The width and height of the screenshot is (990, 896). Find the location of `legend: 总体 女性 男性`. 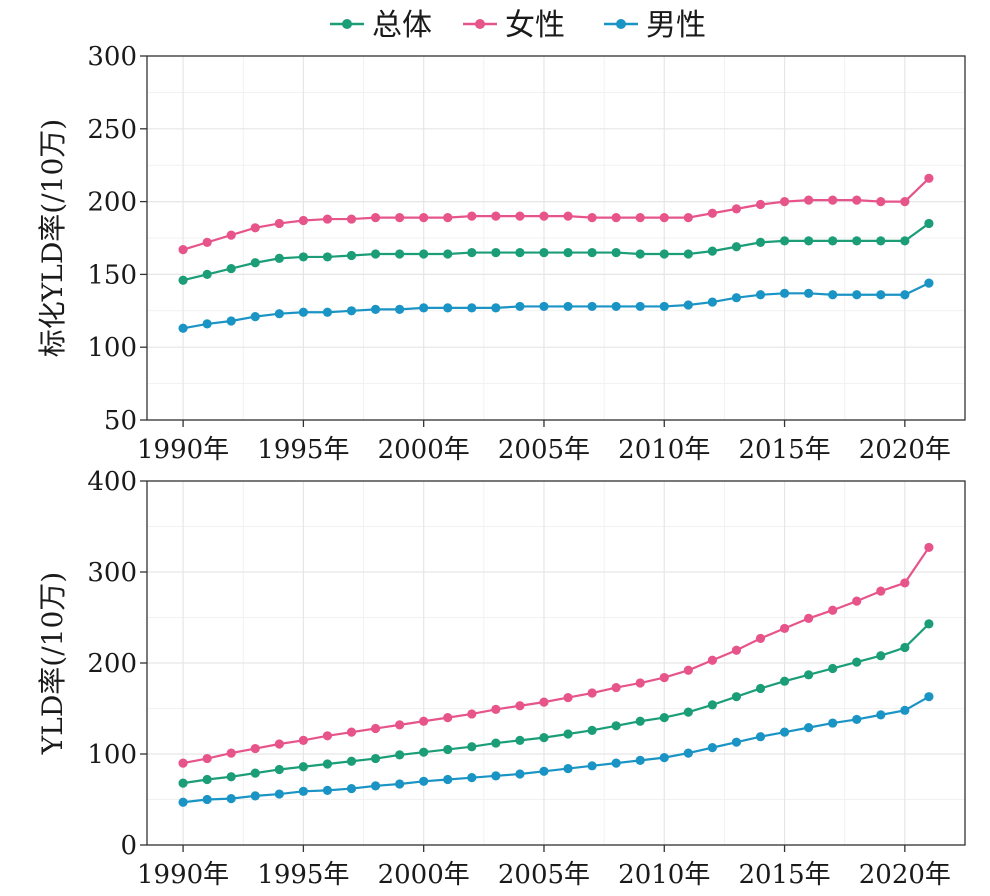

legend: 总体 女性 男性 is located at coordinates (518, 25).